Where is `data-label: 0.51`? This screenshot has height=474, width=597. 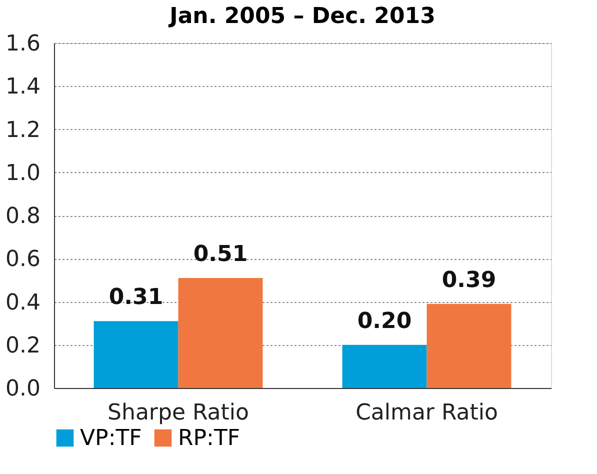
data-label: 0.51 is located at coordinates (220, 255).